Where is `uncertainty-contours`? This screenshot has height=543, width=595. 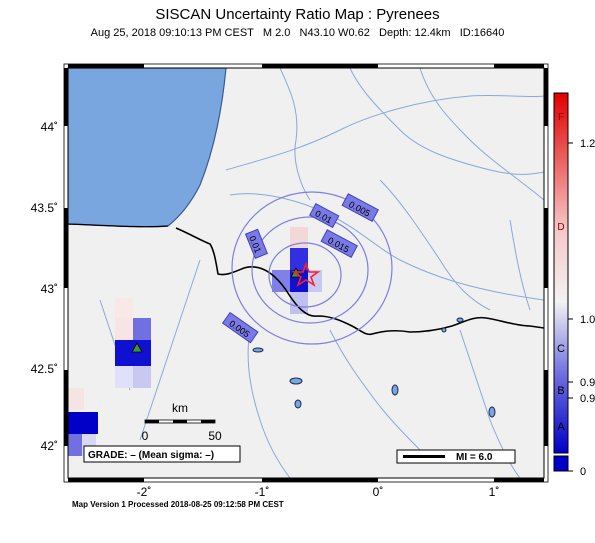 uncertainty-contours is located at coordinates (312, 268).